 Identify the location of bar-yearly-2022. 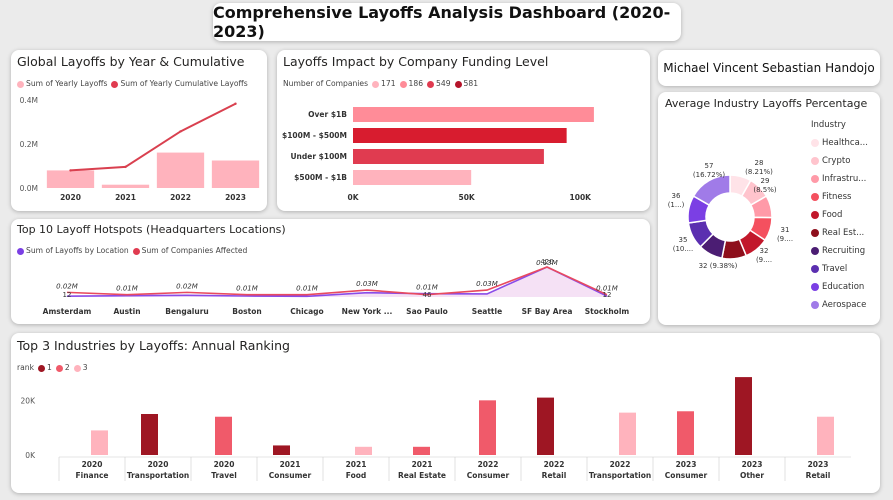
(180, 170).